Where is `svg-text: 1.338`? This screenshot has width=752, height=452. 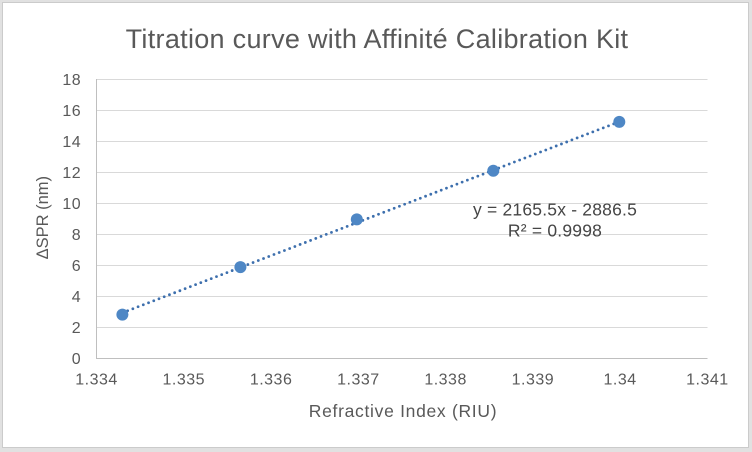 svg-text: 1.338 is located at coordinates (445, 380).